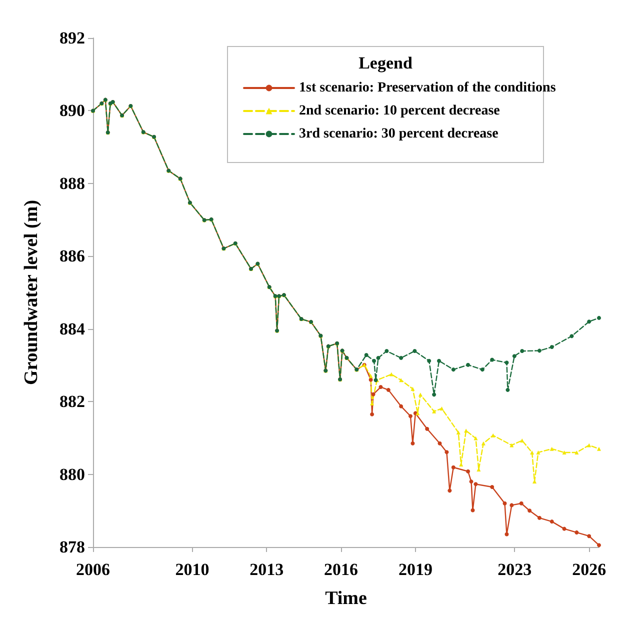 The height and width of the screenshot is (624, 639). What do you see at coordinates (72, 474) in the screenshot?
I see `y-tick-label: 880` at bounding box center [72, 474].